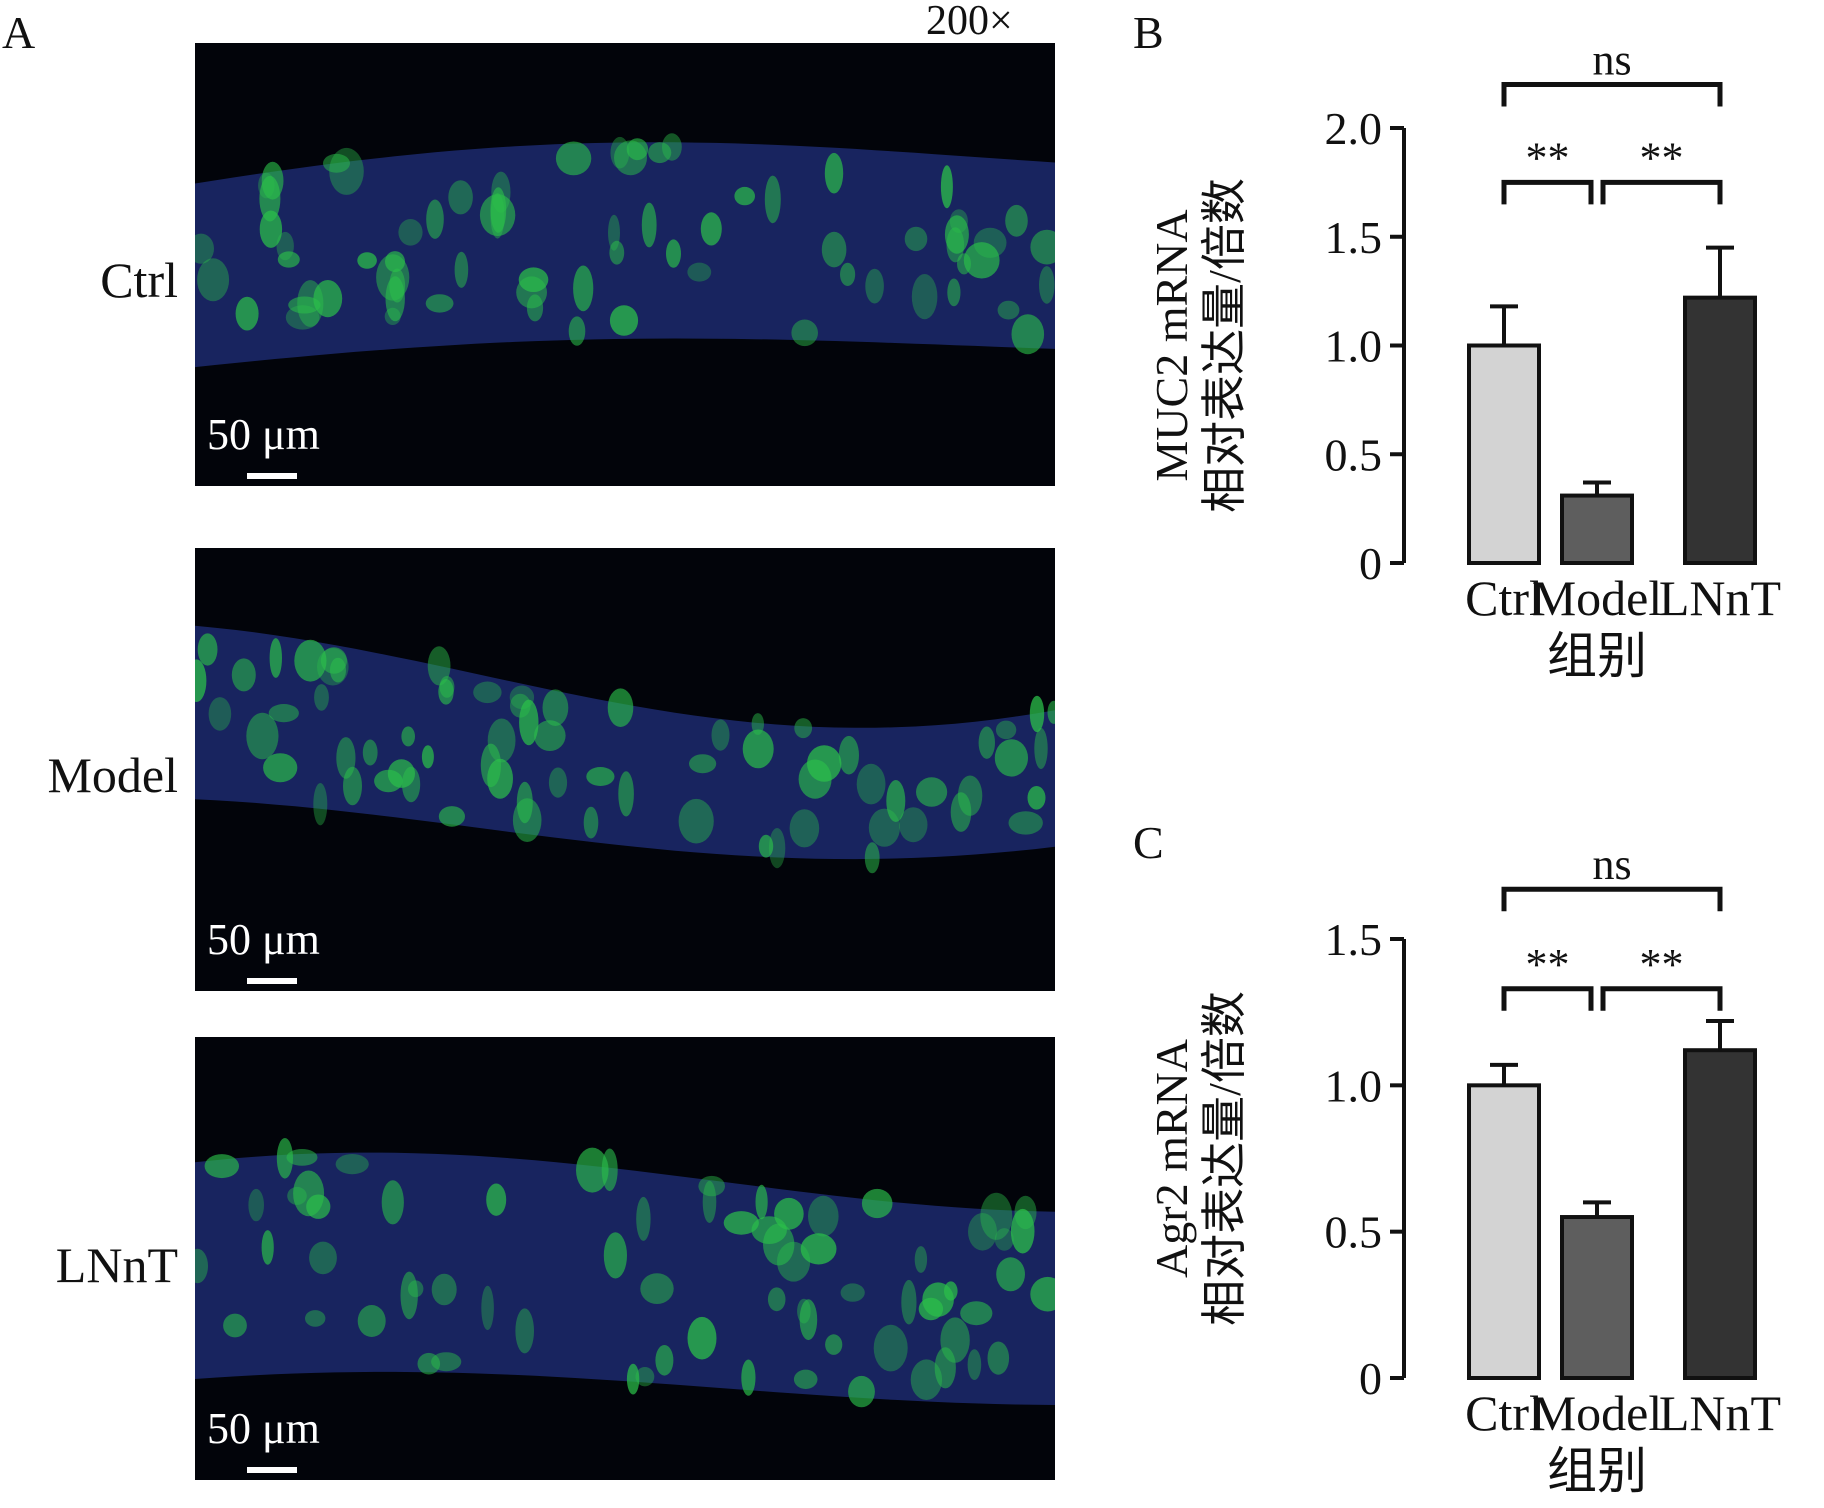  I want to click on bar-ctrl, so click(1504, 1231).